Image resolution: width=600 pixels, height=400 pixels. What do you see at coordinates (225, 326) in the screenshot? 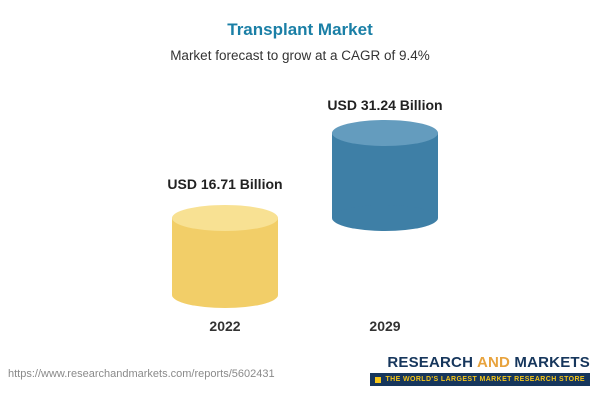
I see `x-axis-label-2022: 2022` at bounding box center [225, 326].